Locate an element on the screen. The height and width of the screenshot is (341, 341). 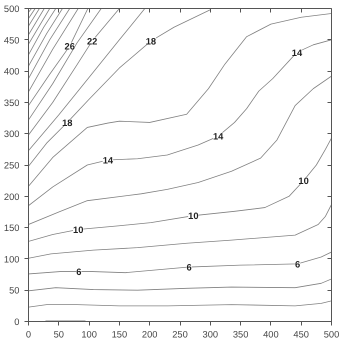
y-tick-label: 100 is located at coordinates (12, 259).